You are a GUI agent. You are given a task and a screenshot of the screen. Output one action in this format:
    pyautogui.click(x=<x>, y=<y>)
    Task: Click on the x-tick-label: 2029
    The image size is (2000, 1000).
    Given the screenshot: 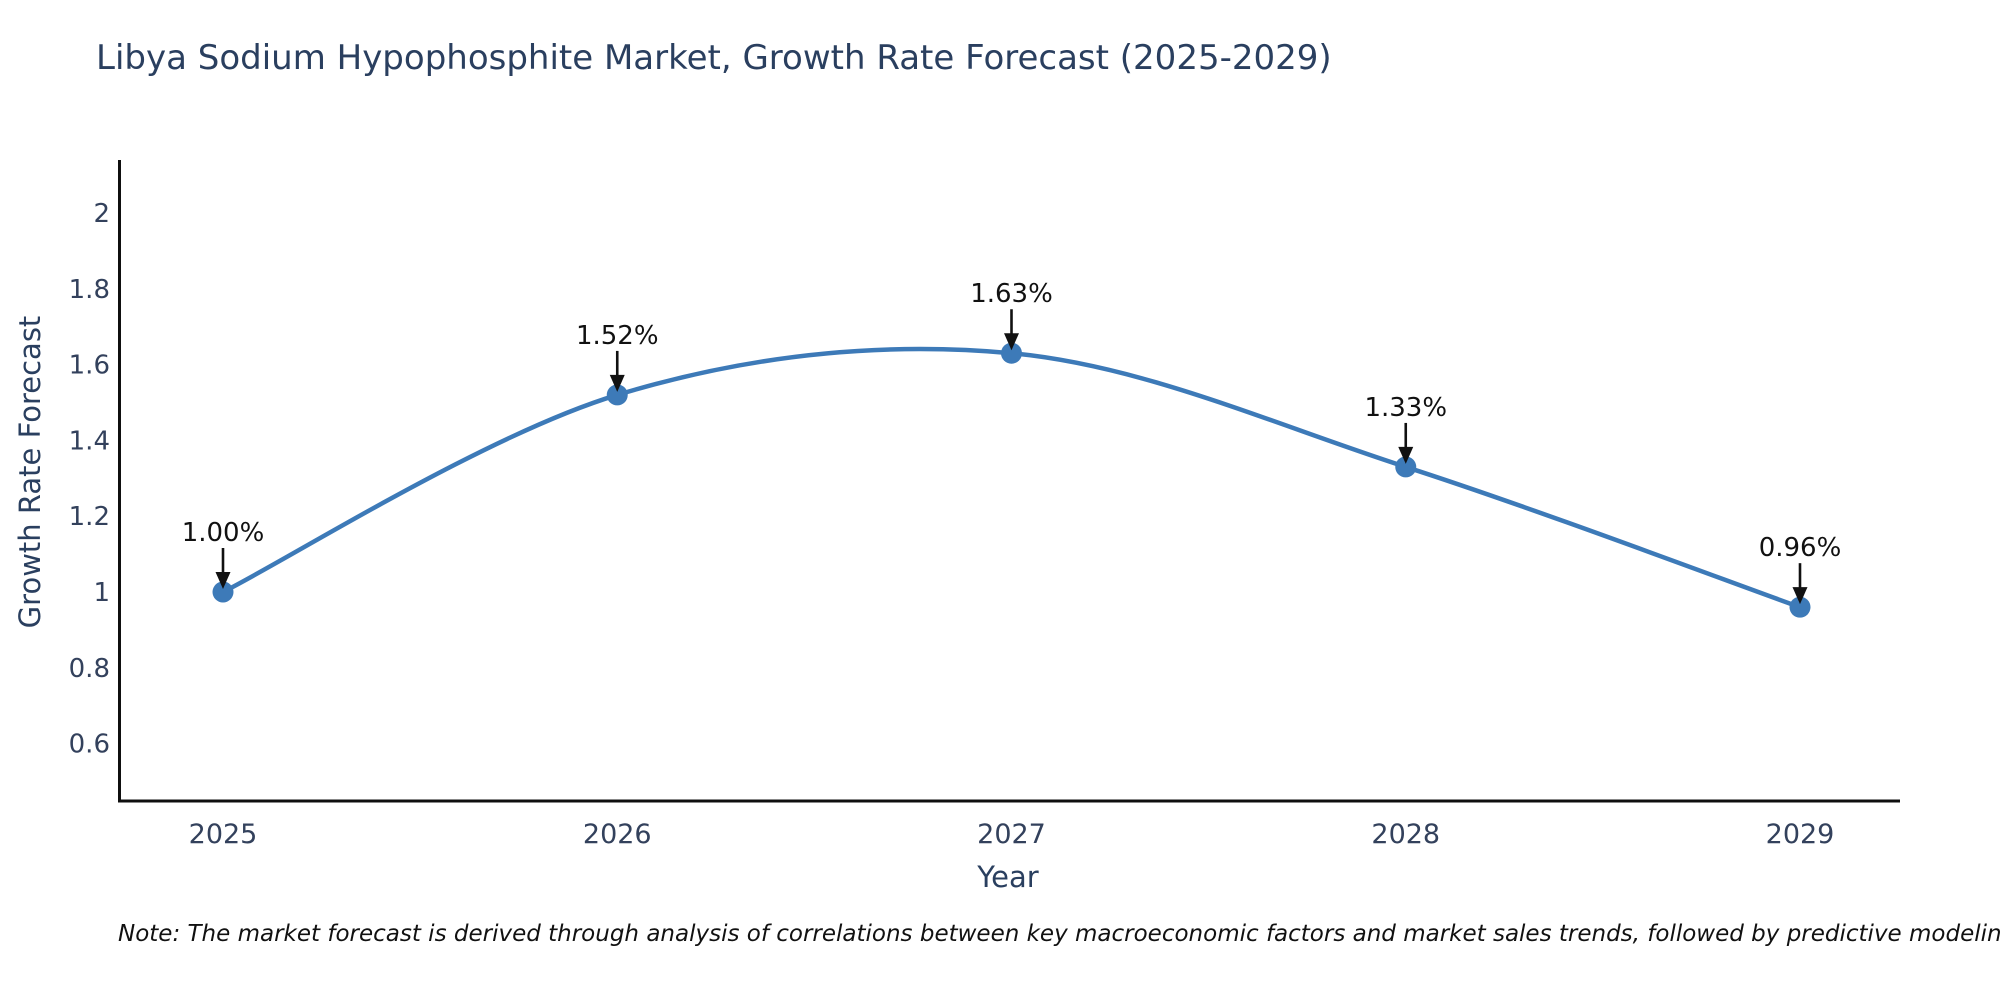 What is the action you would take?
    pyautogui.click(x=1800, y=834)
    